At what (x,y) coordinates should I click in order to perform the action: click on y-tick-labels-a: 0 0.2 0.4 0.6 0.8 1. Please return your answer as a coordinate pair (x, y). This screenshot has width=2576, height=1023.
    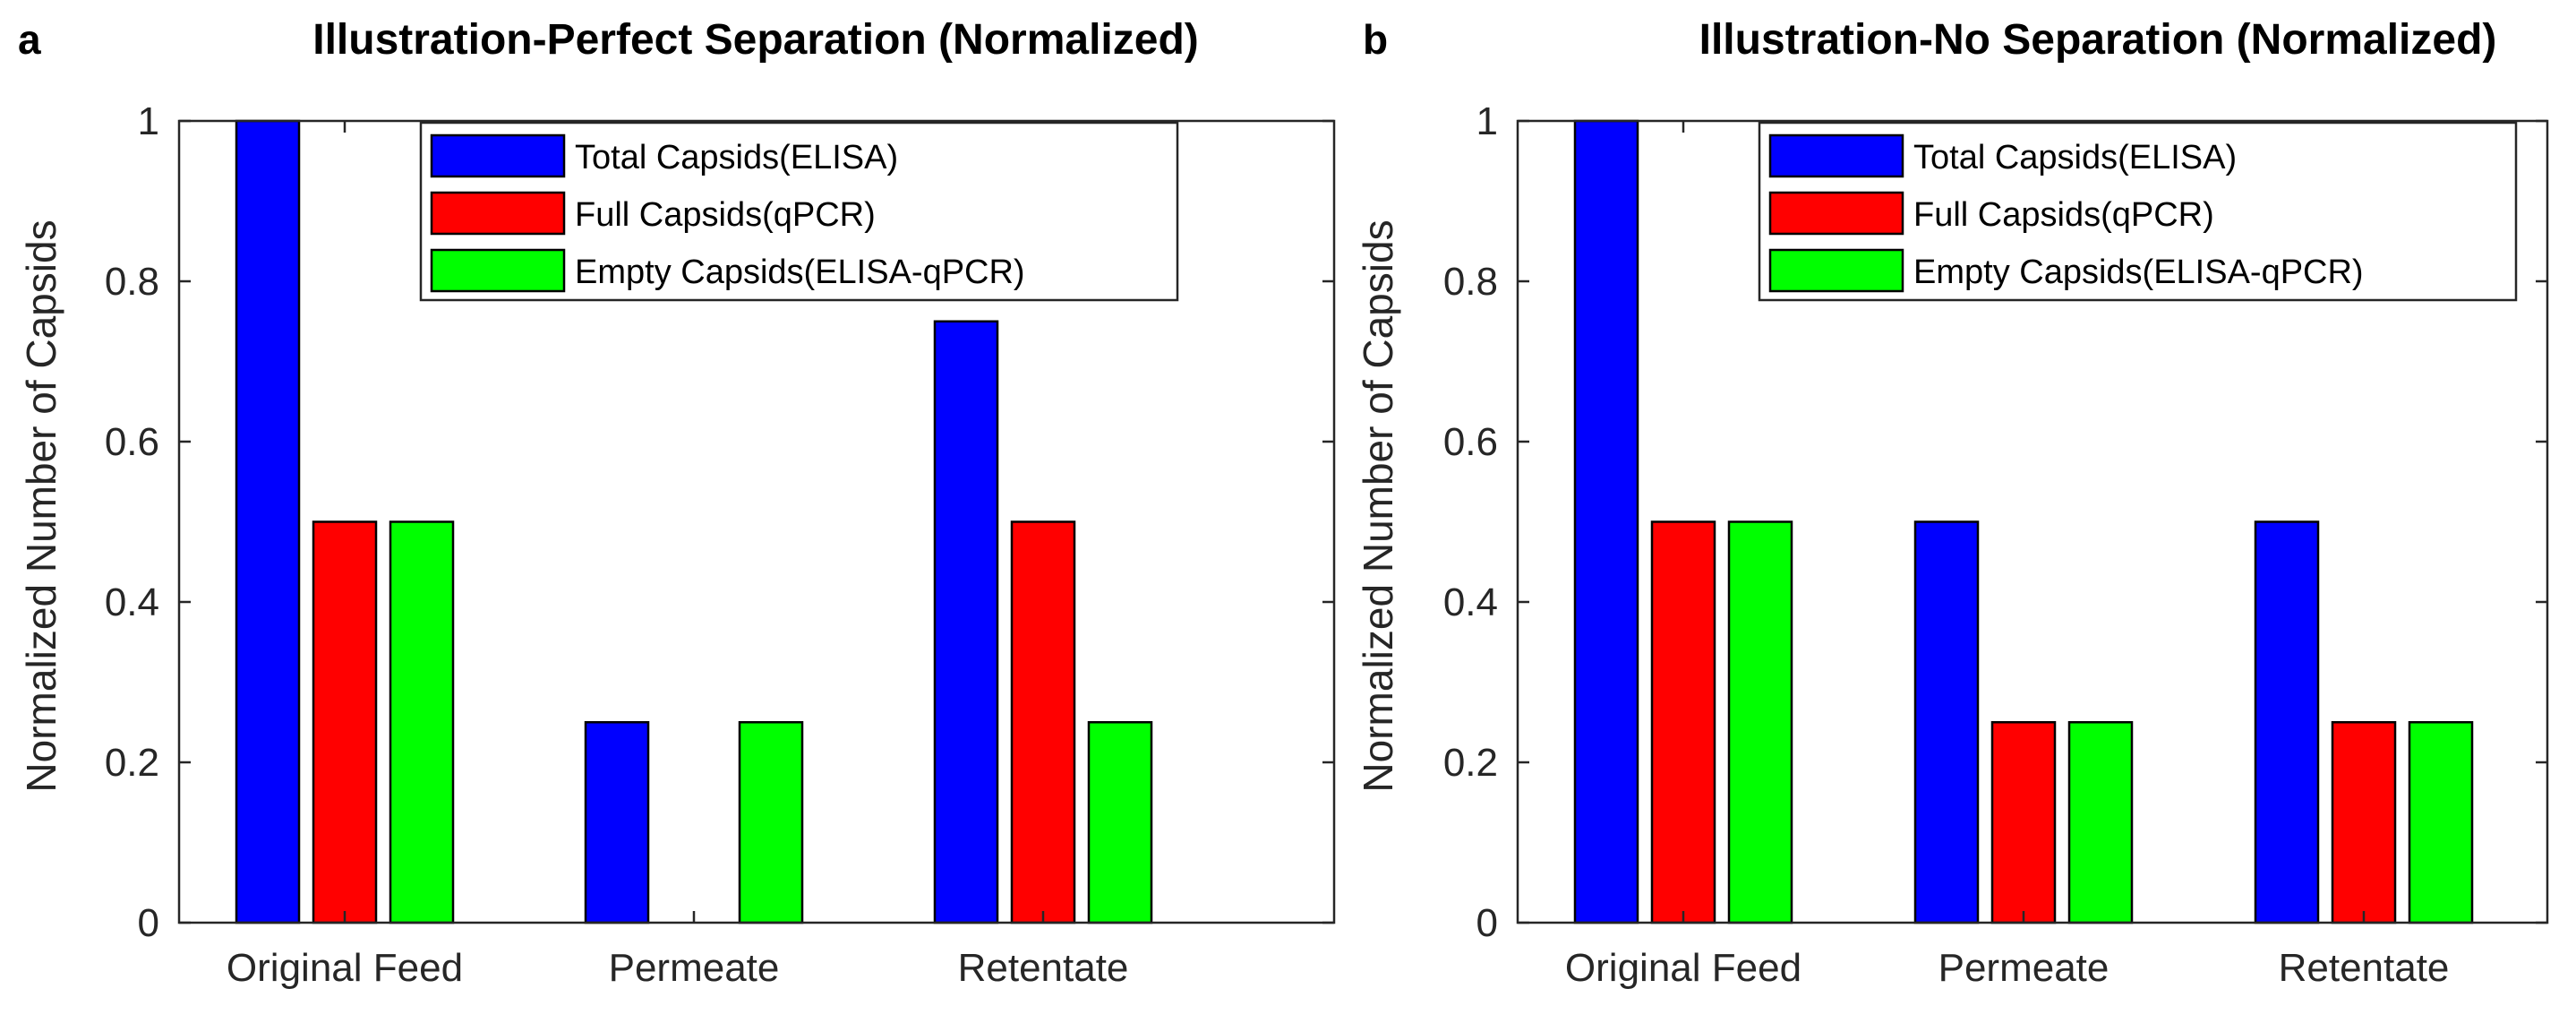
    Looking at the image, I should click on (132, 522).